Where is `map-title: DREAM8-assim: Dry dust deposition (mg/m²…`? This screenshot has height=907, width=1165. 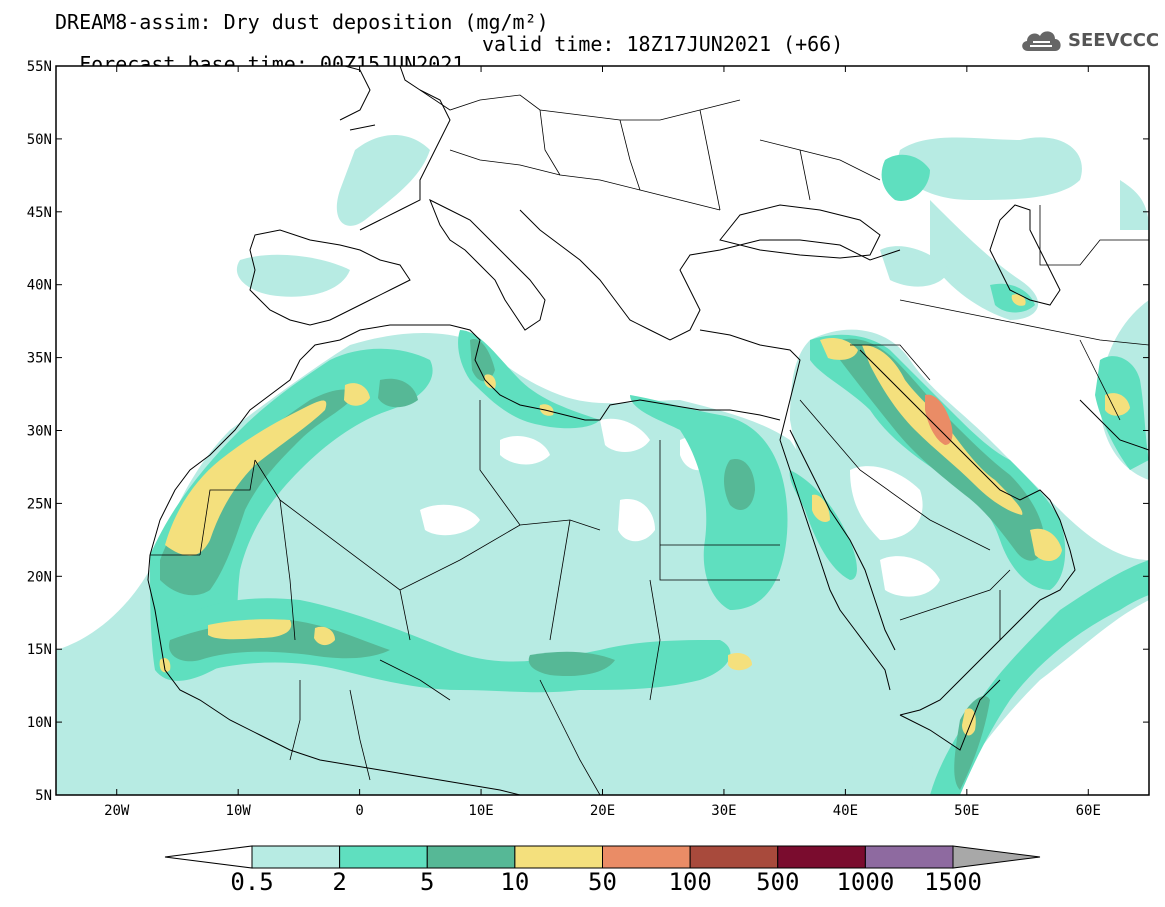
map-title: DREAM8-assim: Dry dust deposition (mg/m²… is located at coordinates (302, 22).